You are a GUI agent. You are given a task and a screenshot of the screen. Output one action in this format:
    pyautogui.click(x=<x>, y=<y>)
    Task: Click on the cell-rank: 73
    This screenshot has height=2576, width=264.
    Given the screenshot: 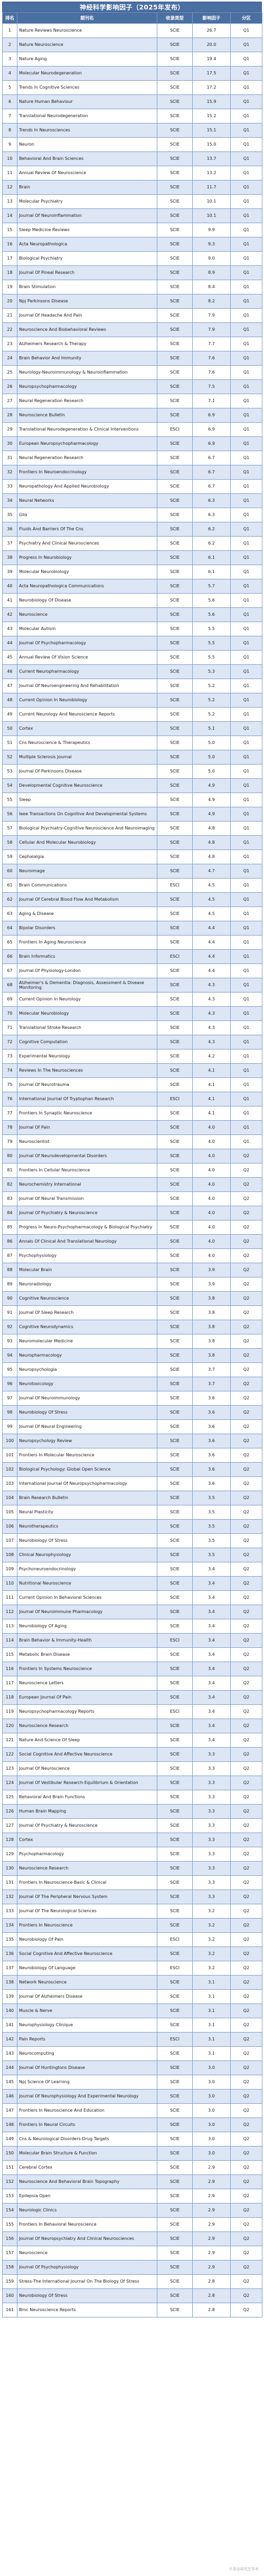 What is the action you would take?
    pyautogui.click(x=9, y=1056)
    